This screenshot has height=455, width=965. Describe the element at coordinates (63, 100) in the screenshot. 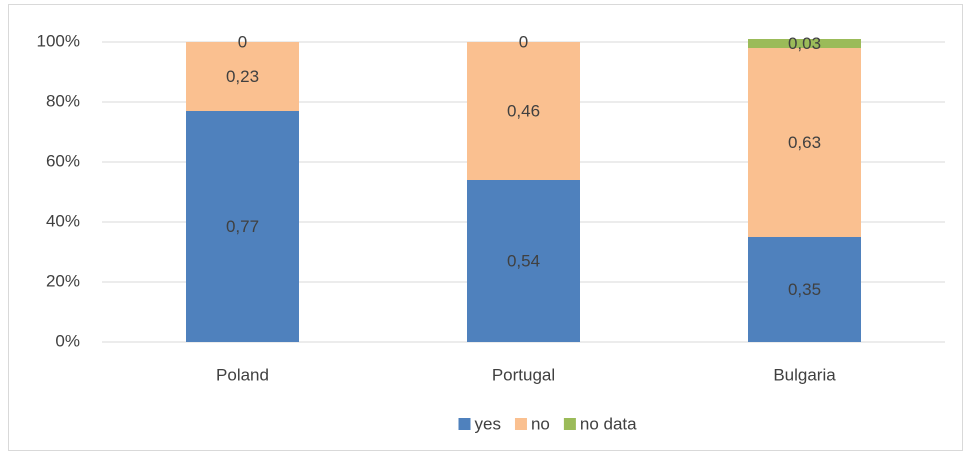

I see `y-tick-label: 80%` at that location.